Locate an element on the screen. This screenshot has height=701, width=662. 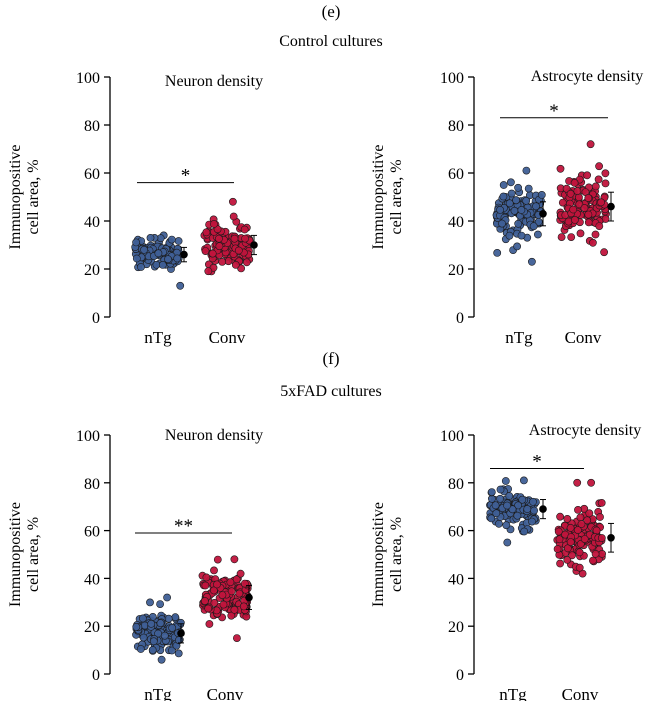
section-title-5xfad: 5xFAD cultures is located at coordinates (331, 391).